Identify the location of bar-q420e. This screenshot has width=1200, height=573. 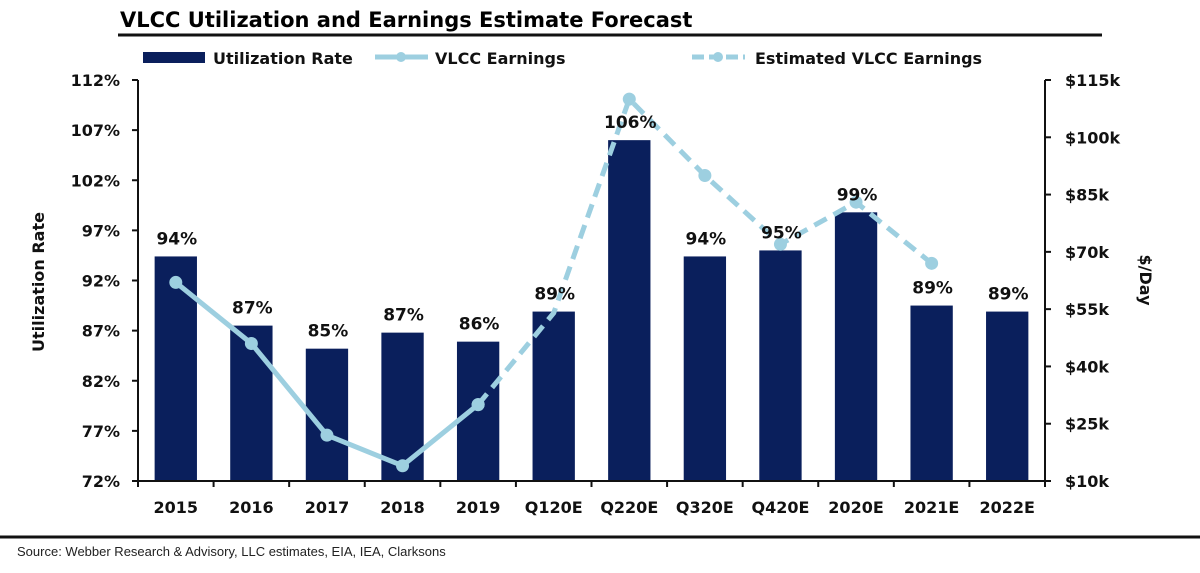
(780, 365).